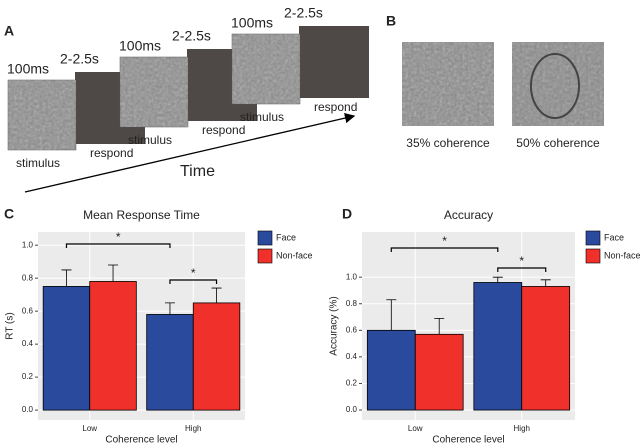  What do you see at coordinates (141, 215) in the screenshot?
I see `chart-title: Mean Response Time` at bounding box center [141, 215].